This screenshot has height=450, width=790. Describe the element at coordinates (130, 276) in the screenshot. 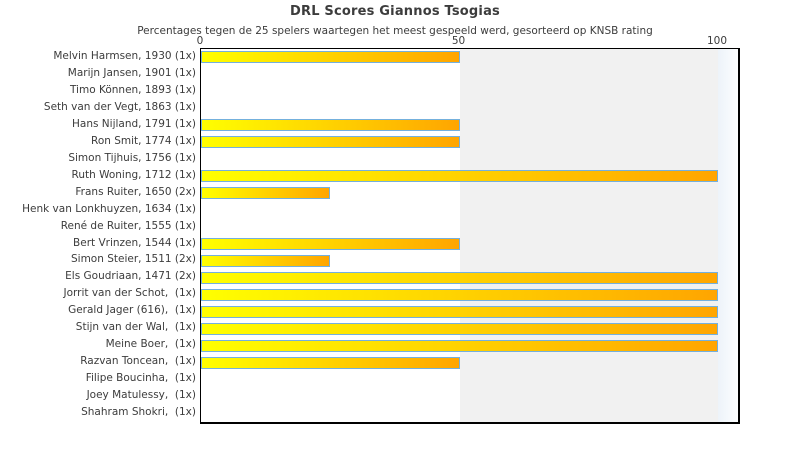

I see `row-label: Els Goudriaan, 1471 (2x)` at that location.